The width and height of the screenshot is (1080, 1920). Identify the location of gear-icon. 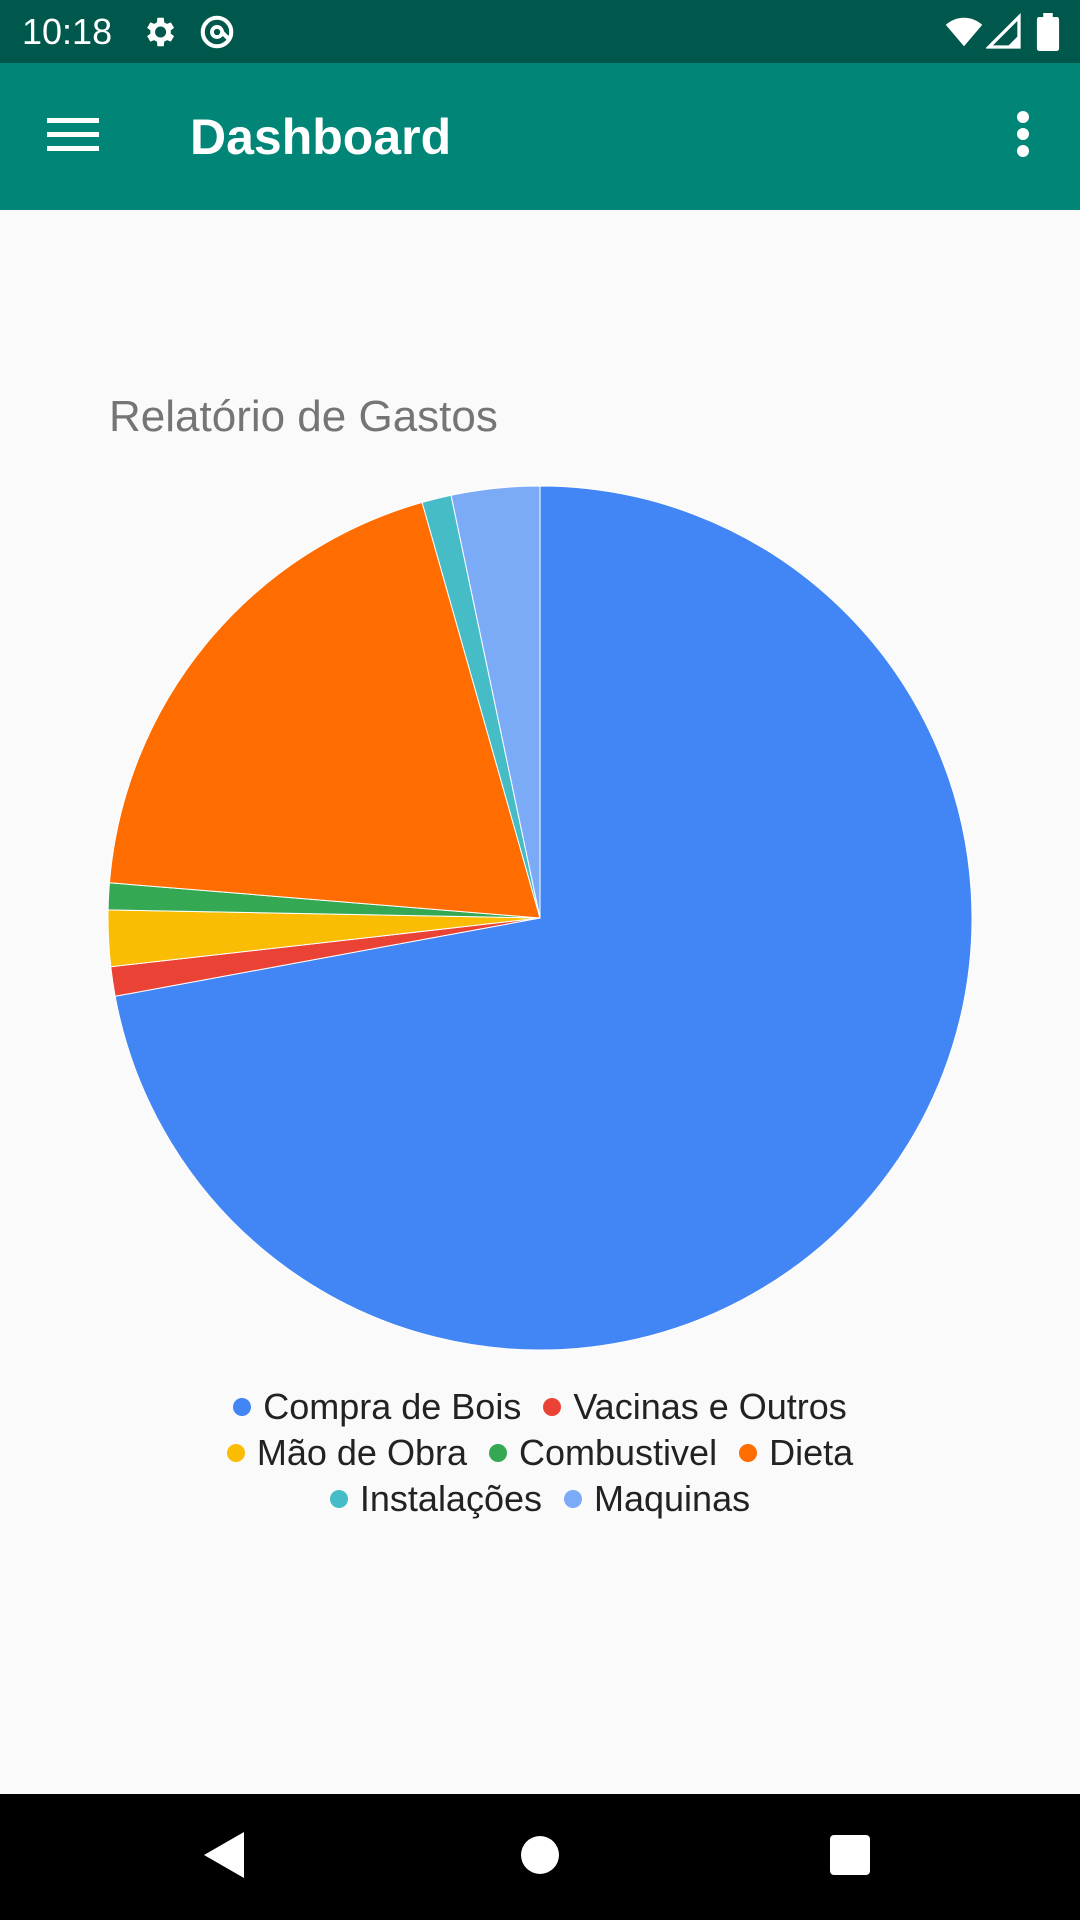
(159, 32).